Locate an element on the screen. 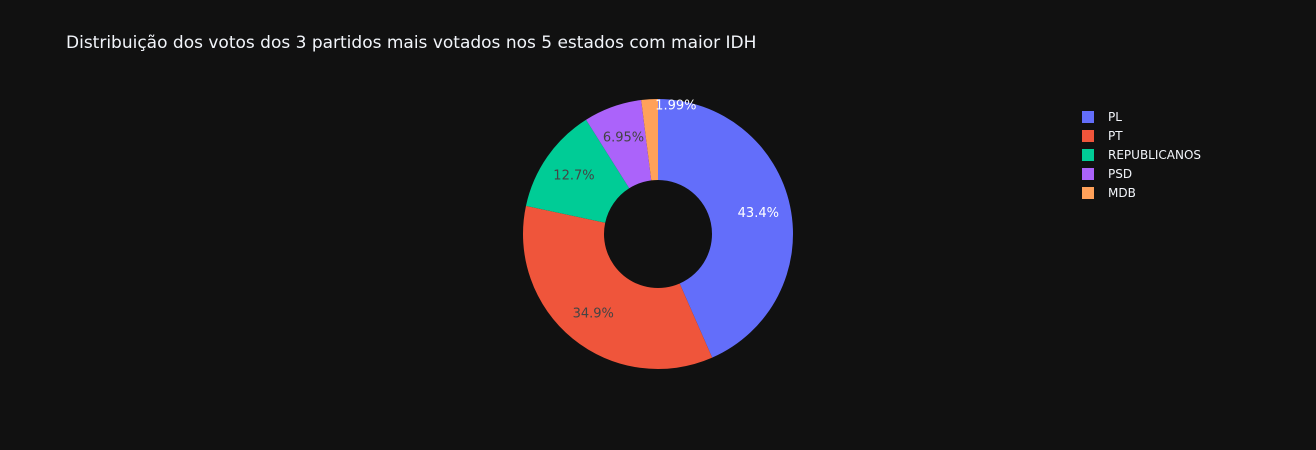 This screenshot has width=1316, height=450. donut-slices is located at coordinates (658, 234).